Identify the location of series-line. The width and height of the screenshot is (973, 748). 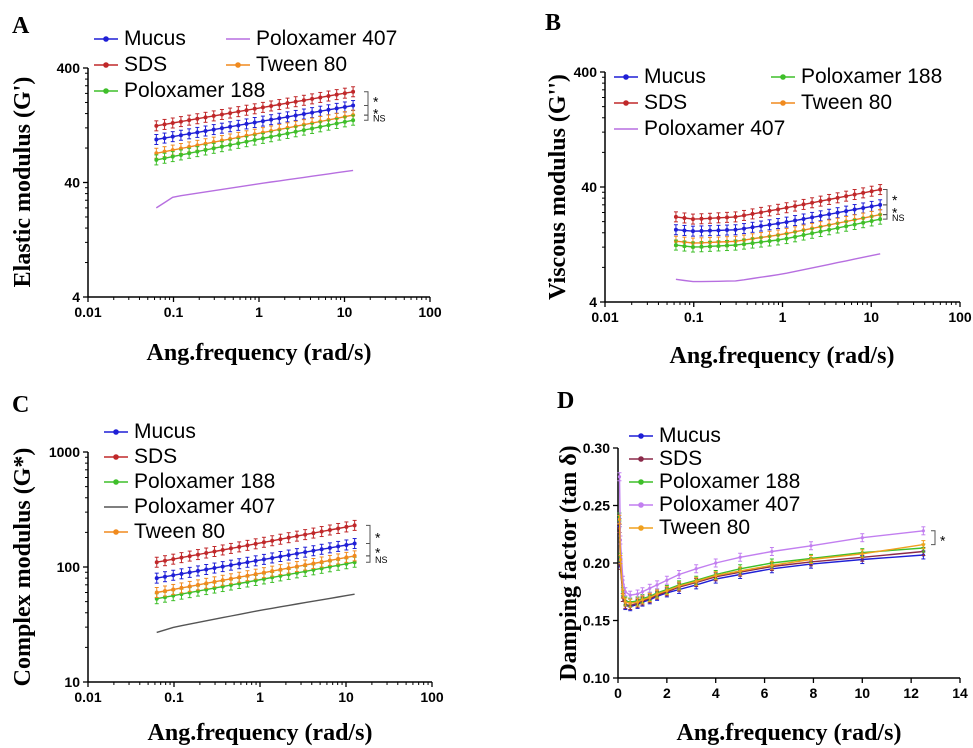
(254, 189).